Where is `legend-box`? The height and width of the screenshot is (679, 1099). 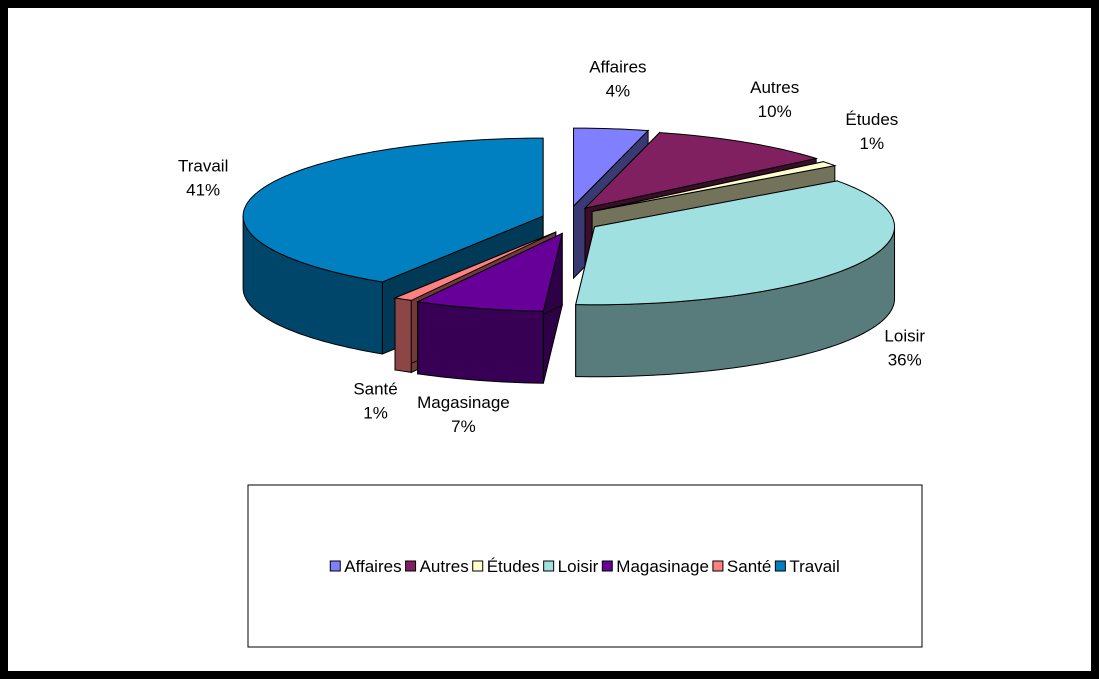
legend-box is located at coordinates (585, 566).